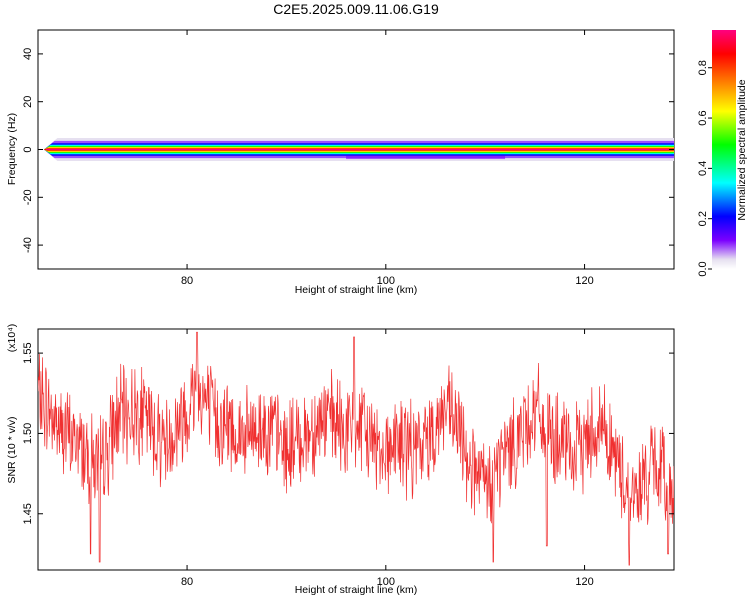 The width and height of the screenshot is (750, 600). Describe the element at coordinates (584, 582) in the screenshot. I see `snr-x-tick-label: 120` at that location.